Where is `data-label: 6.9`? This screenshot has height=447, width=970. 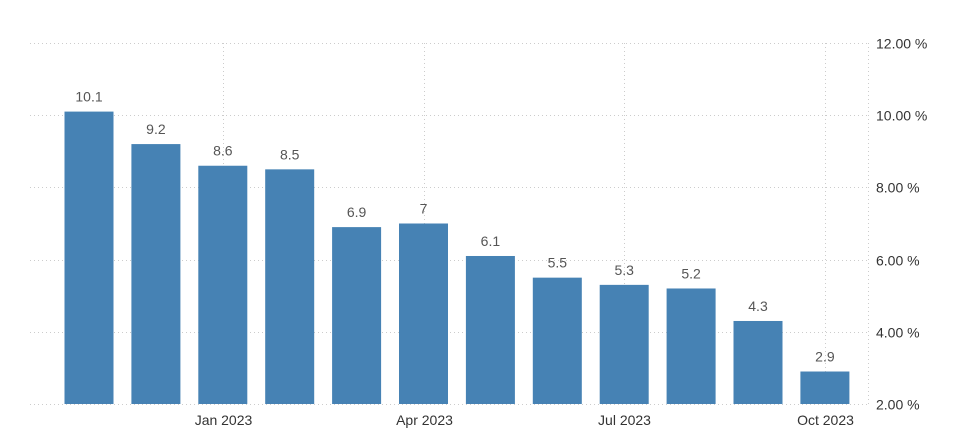
data-label: 6.9 is located at coordinates (357, 212).